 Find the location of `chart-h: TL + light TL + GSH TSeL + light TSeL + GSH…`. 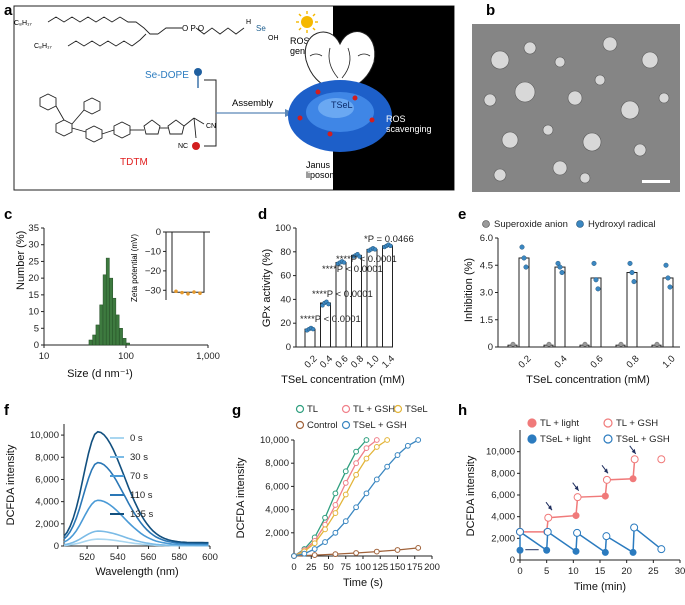

chart-h: TL + light TL + GSH TSeL + light TSeL + GSH… is located at coordinates (575, 505).